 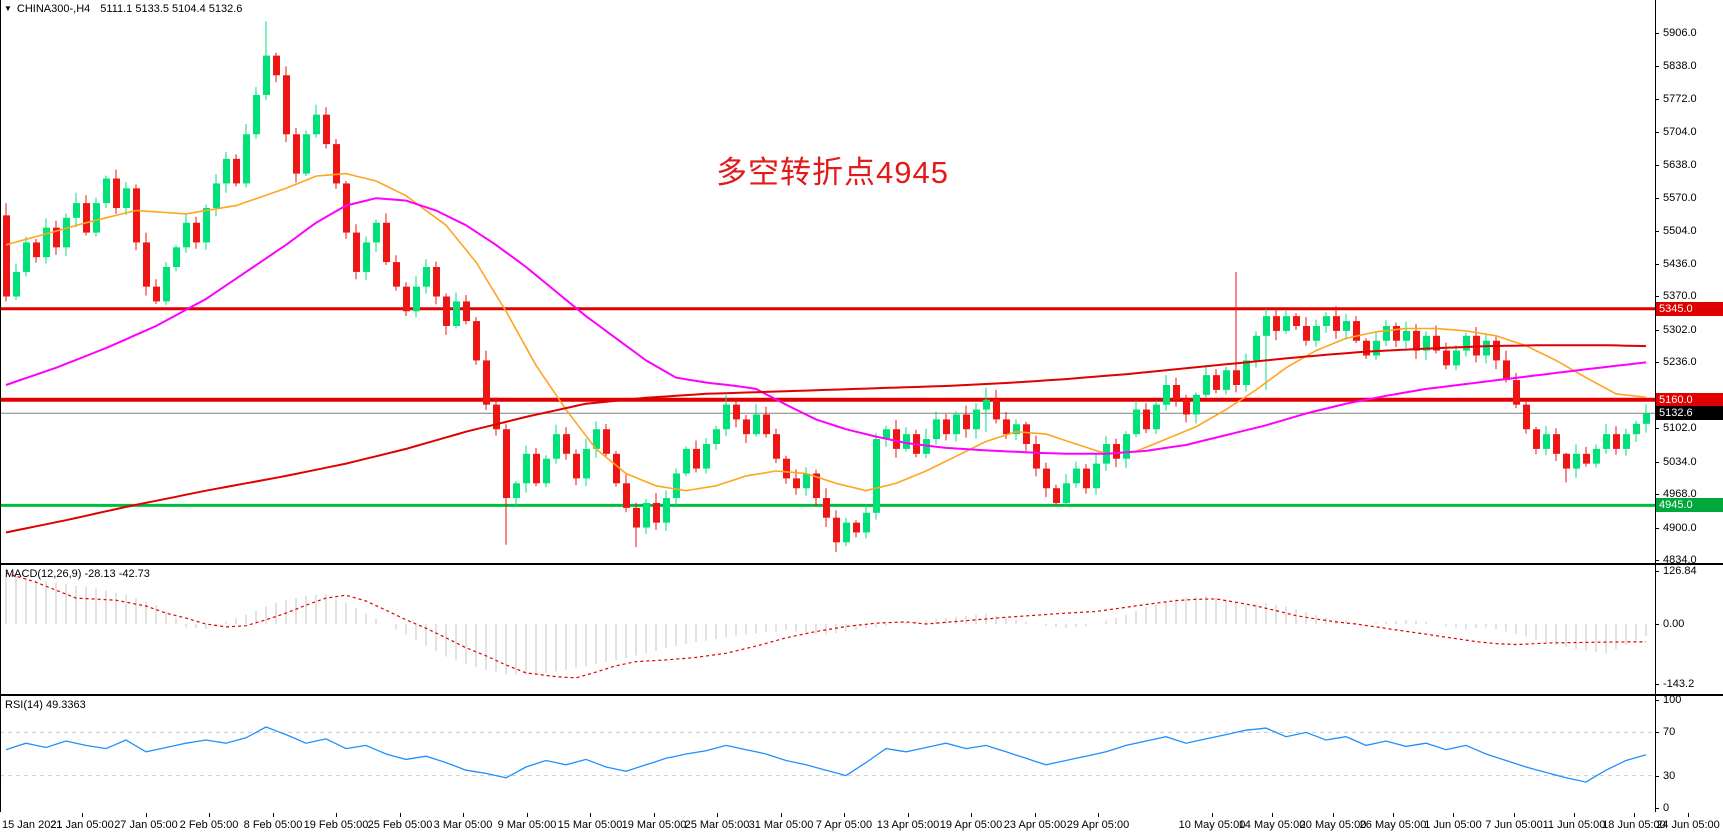 What do you see at coordinates (861, 564) in the screenshot?
I see `panel-separator-macd` at bounding box center [861, 564].